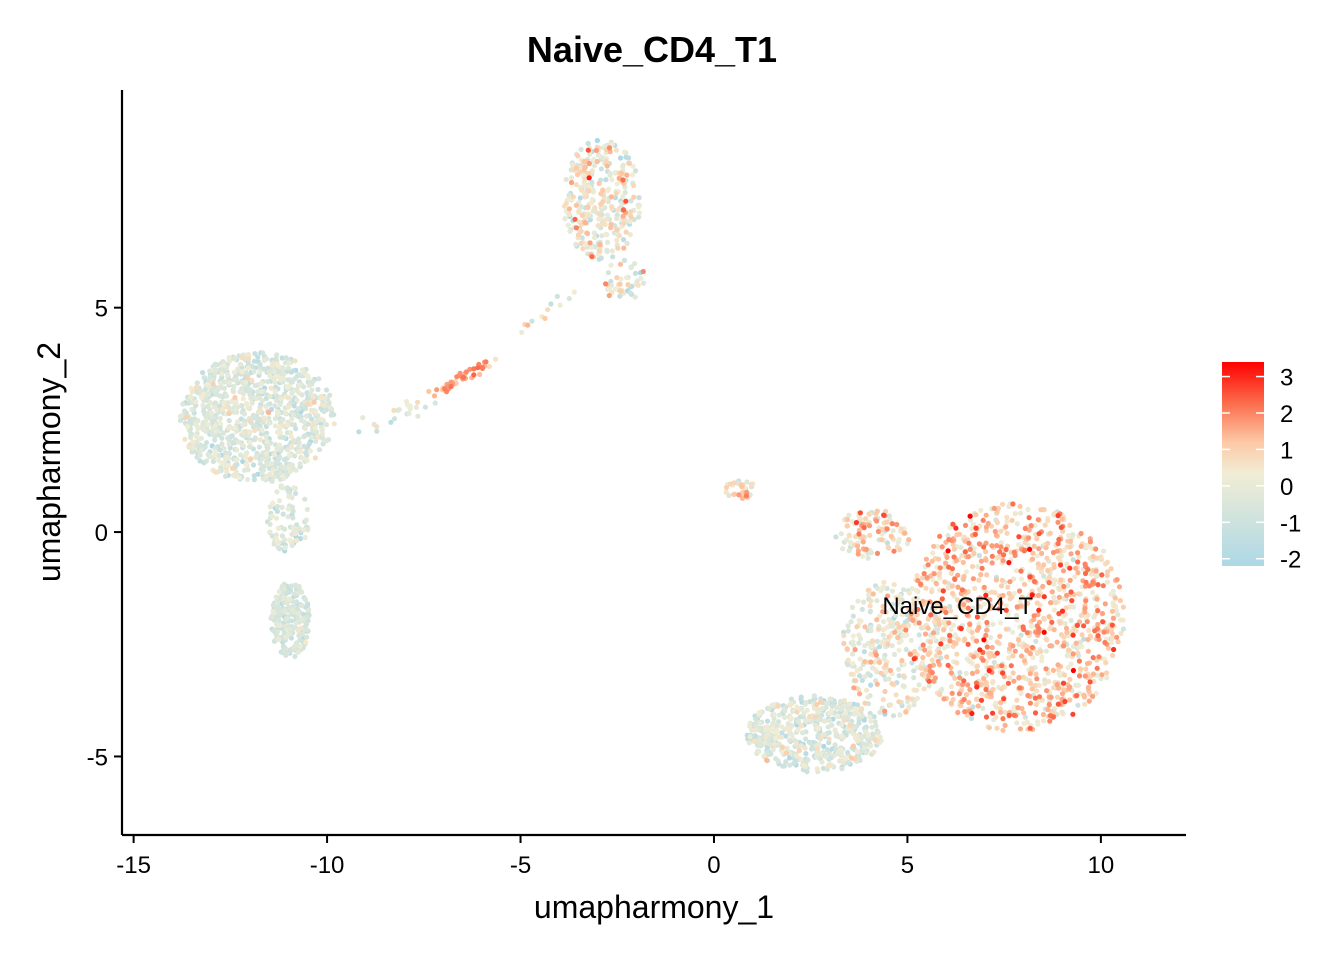  Describe the element at coordinates (101, 309) in the screenshot. I see `y-tick-label: 5` at that location.